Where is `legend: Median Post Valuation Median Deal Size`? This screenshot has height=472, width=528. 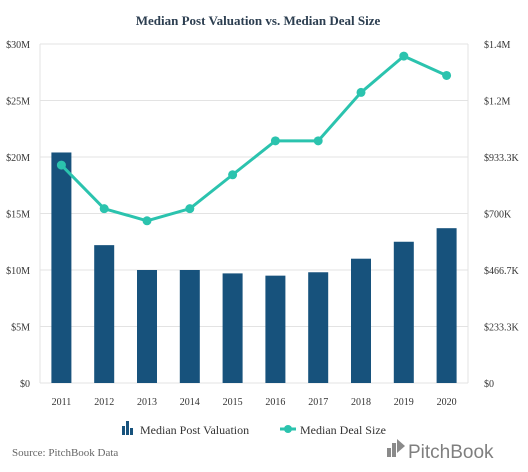
legend: Median Post Valuation Median Deal Size is located at coordinates (254, 429).